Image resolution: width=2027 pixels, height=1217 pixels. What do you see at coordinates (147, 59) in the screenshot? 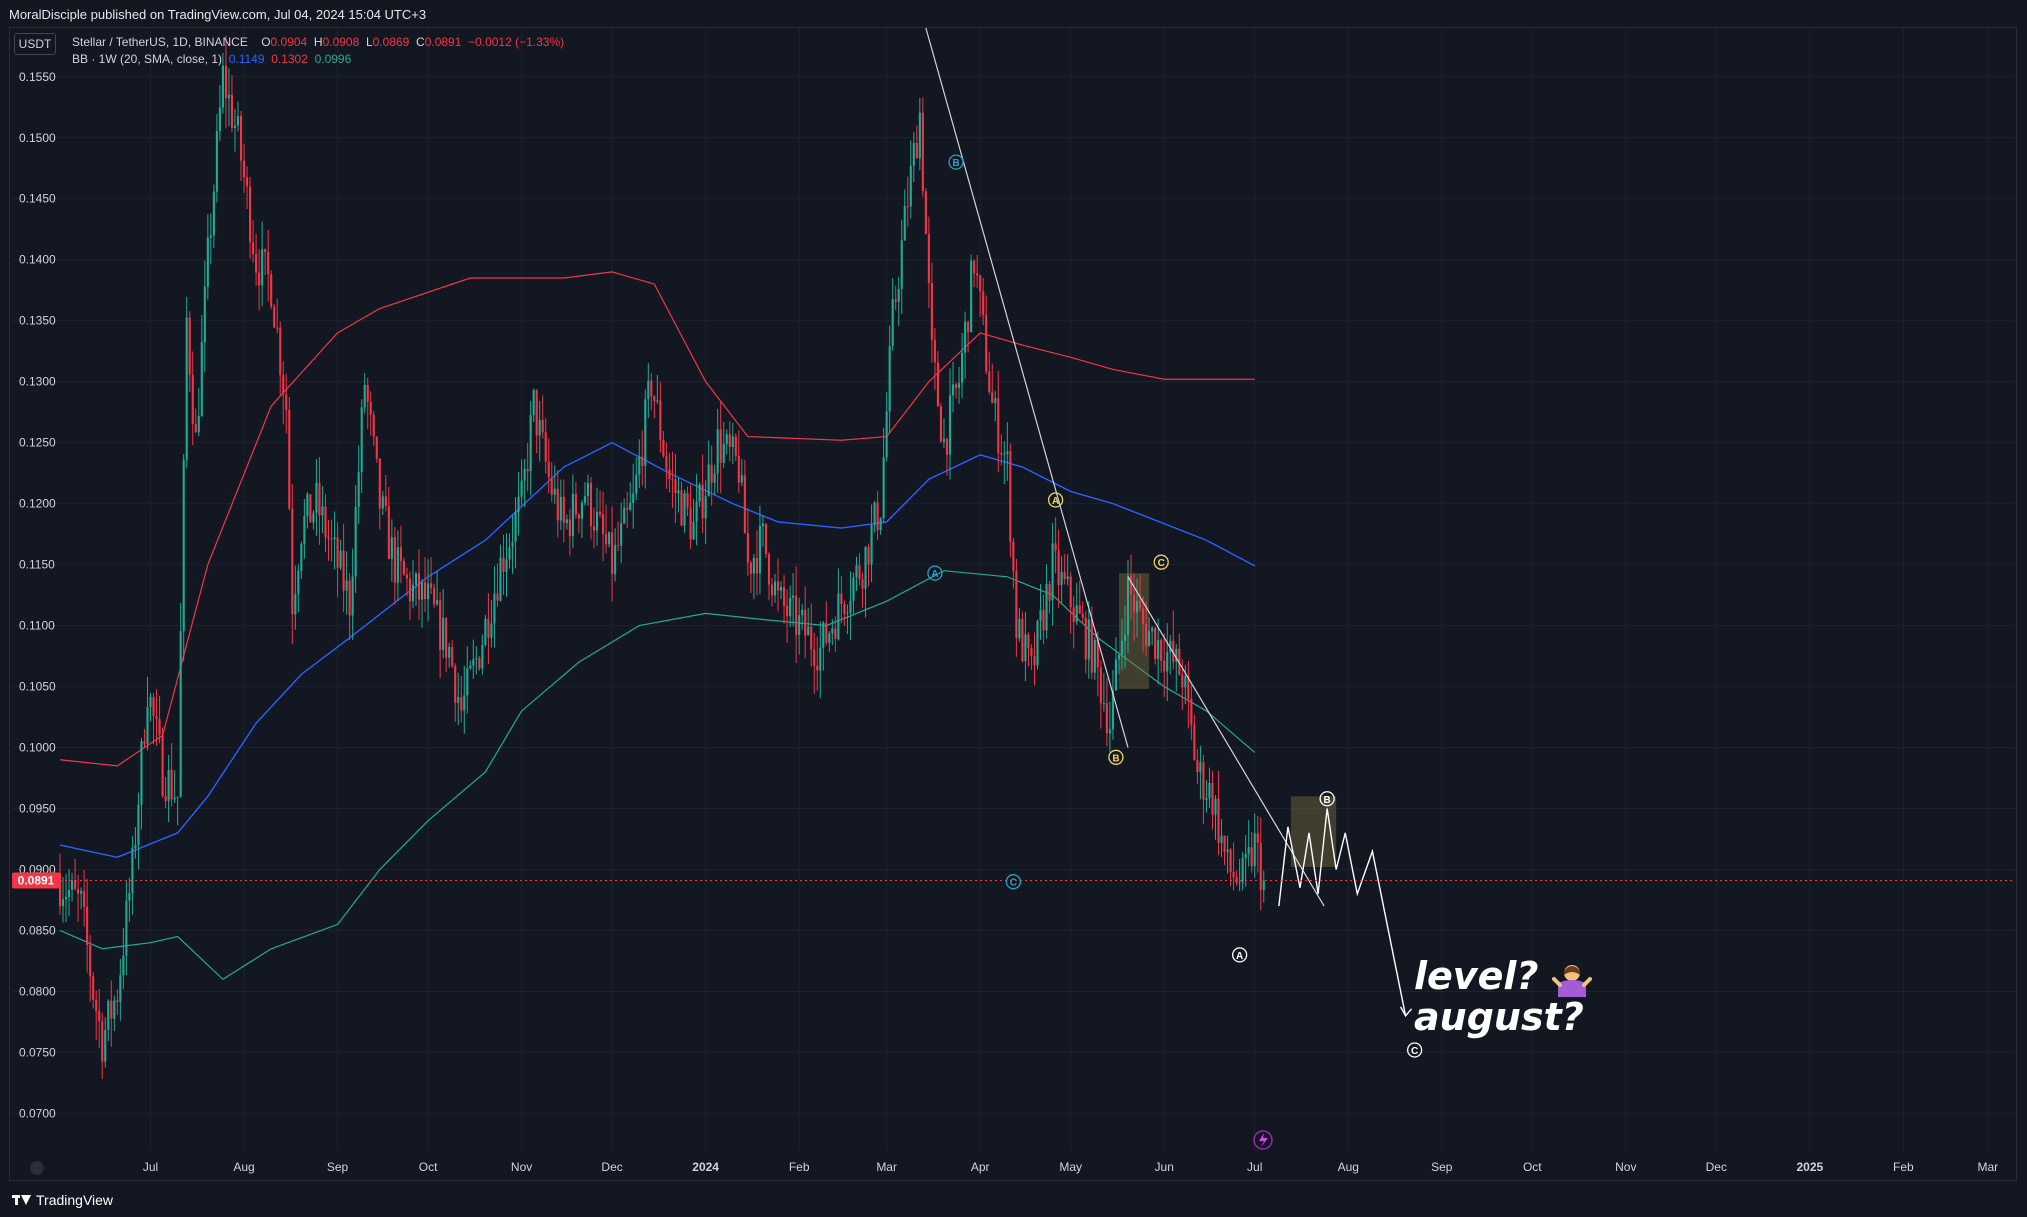
I see `bb-label: BB · 1W (20, SMA, close, 1)` at bounding box center [147, 59].